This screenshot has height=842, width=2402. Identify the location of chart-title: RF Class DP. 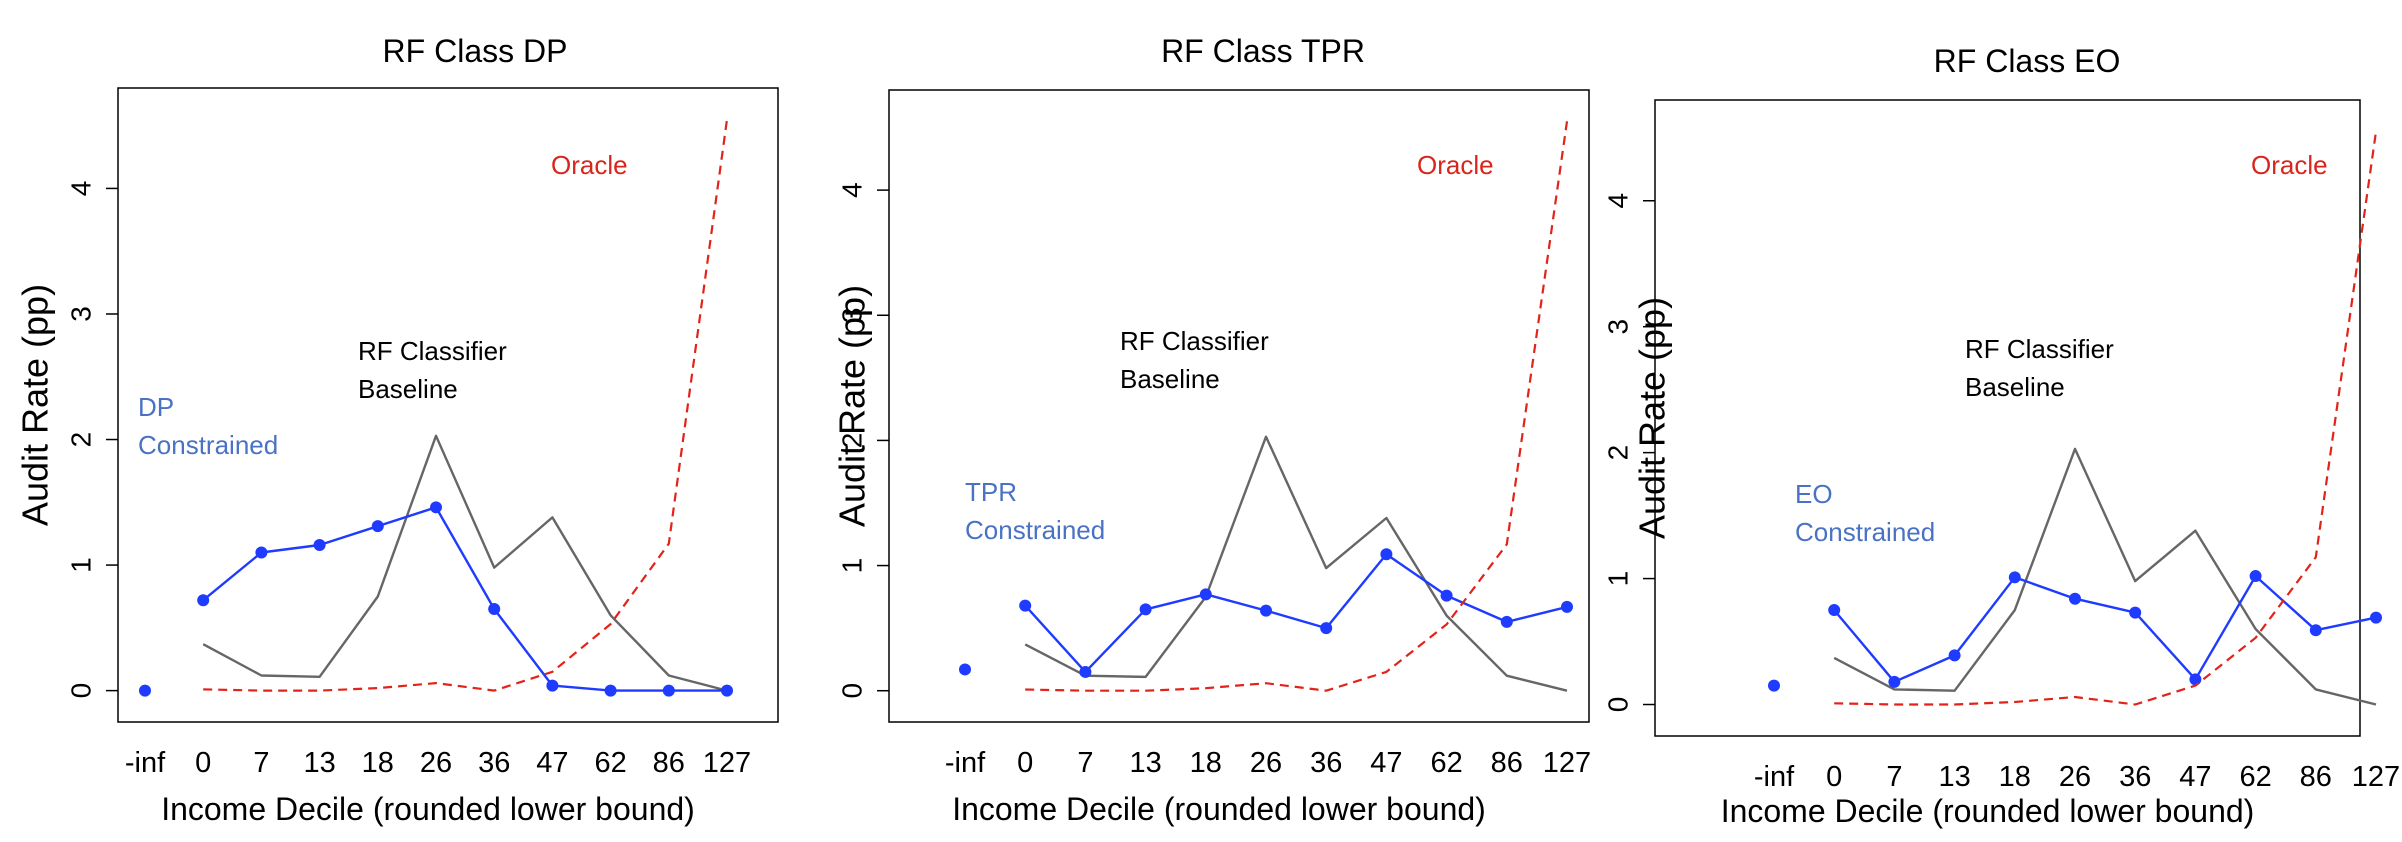
(475, 51).